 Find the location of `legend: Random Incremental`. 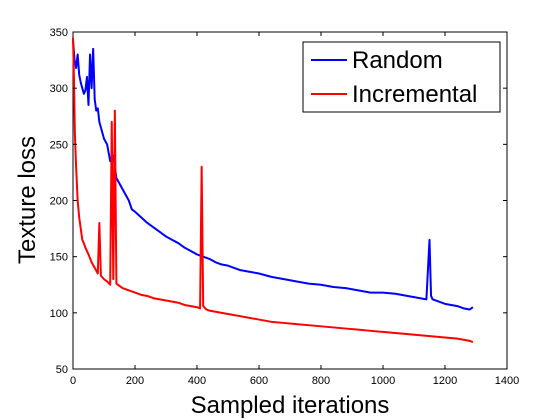

legend: Random Incremental is located at coordinates (401, 77).